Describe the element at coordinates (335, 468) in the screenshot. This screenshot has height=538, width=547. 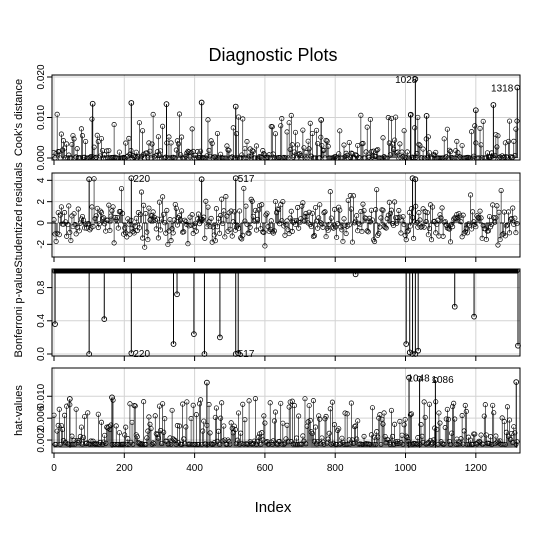
I see `x-tick-label: 800` at that location.